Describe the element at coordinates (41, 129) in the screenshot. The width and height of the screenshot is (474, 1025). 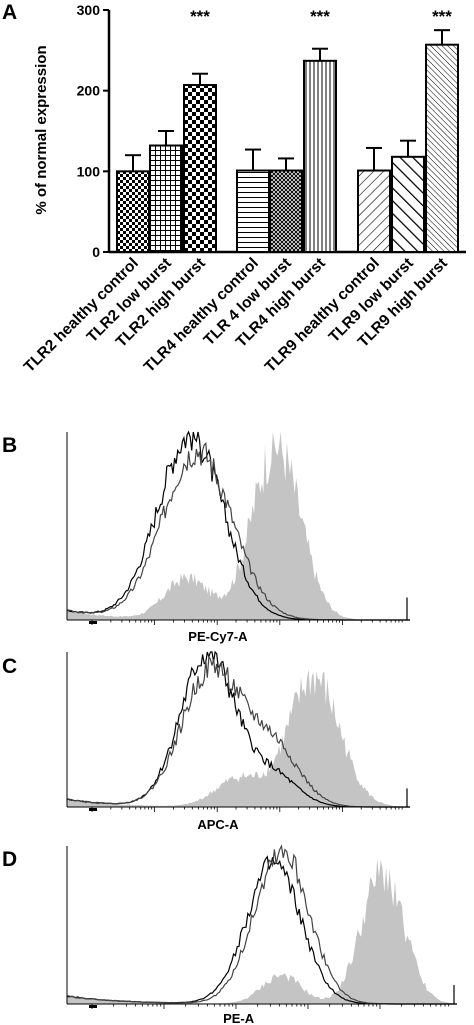
I see `y-axis-label: % of normal expression` at that location.